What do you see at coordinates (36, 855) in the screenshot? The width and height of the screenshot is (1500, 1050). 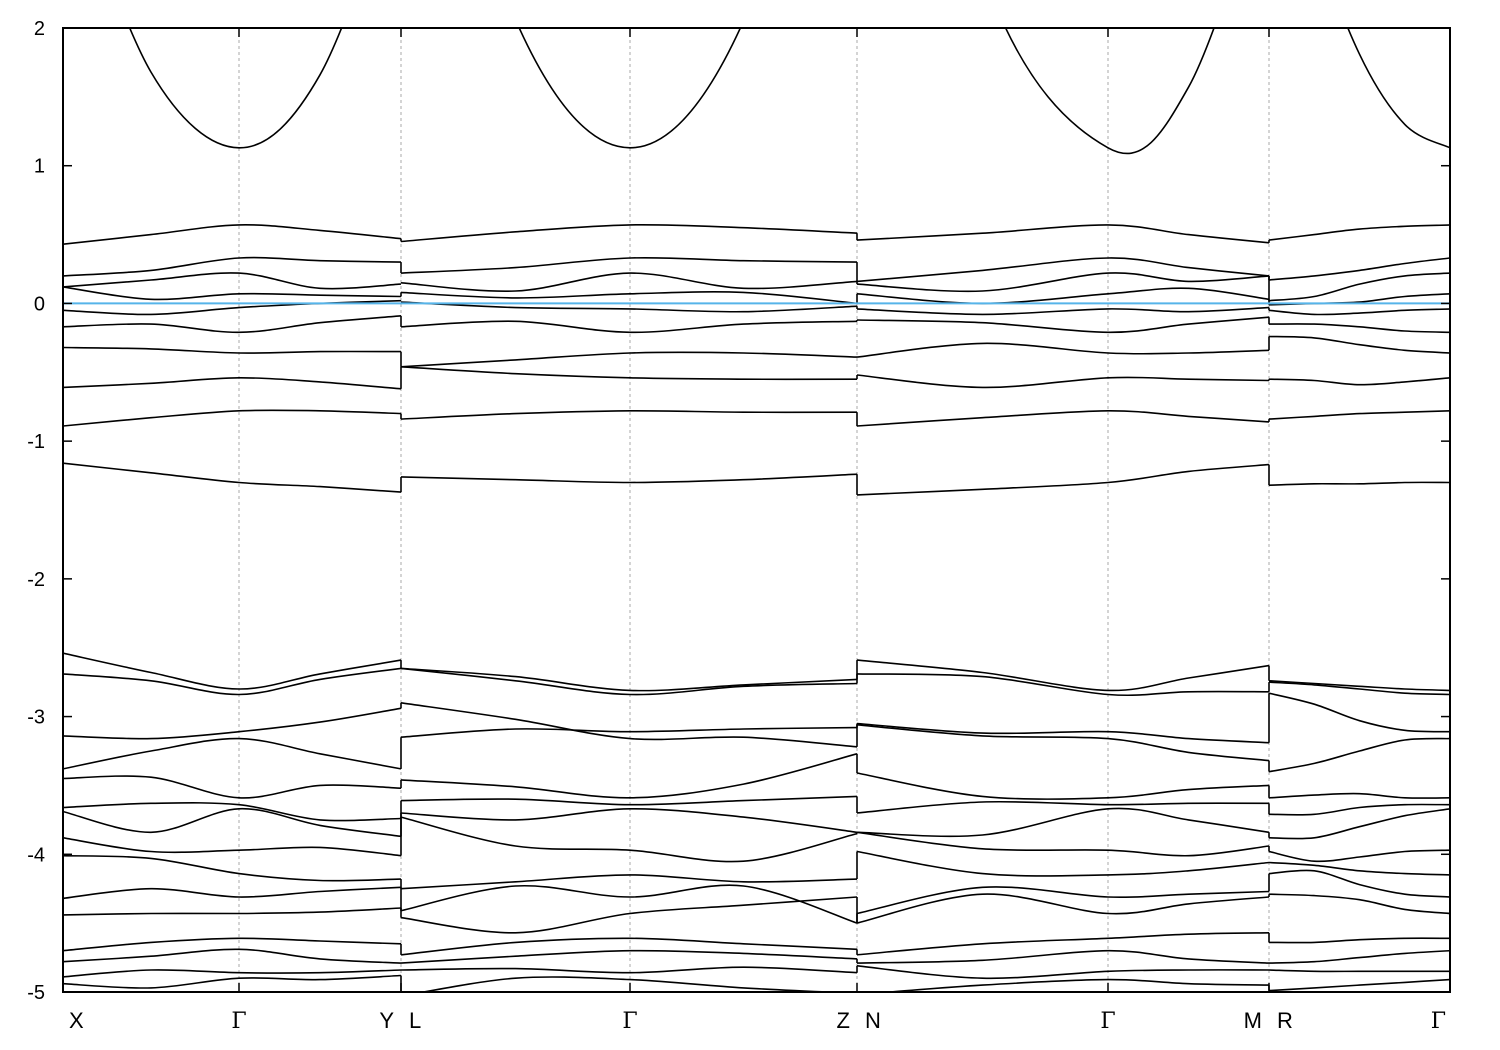 I see `y-tick-label: -4` at bounding box center [36, 855].